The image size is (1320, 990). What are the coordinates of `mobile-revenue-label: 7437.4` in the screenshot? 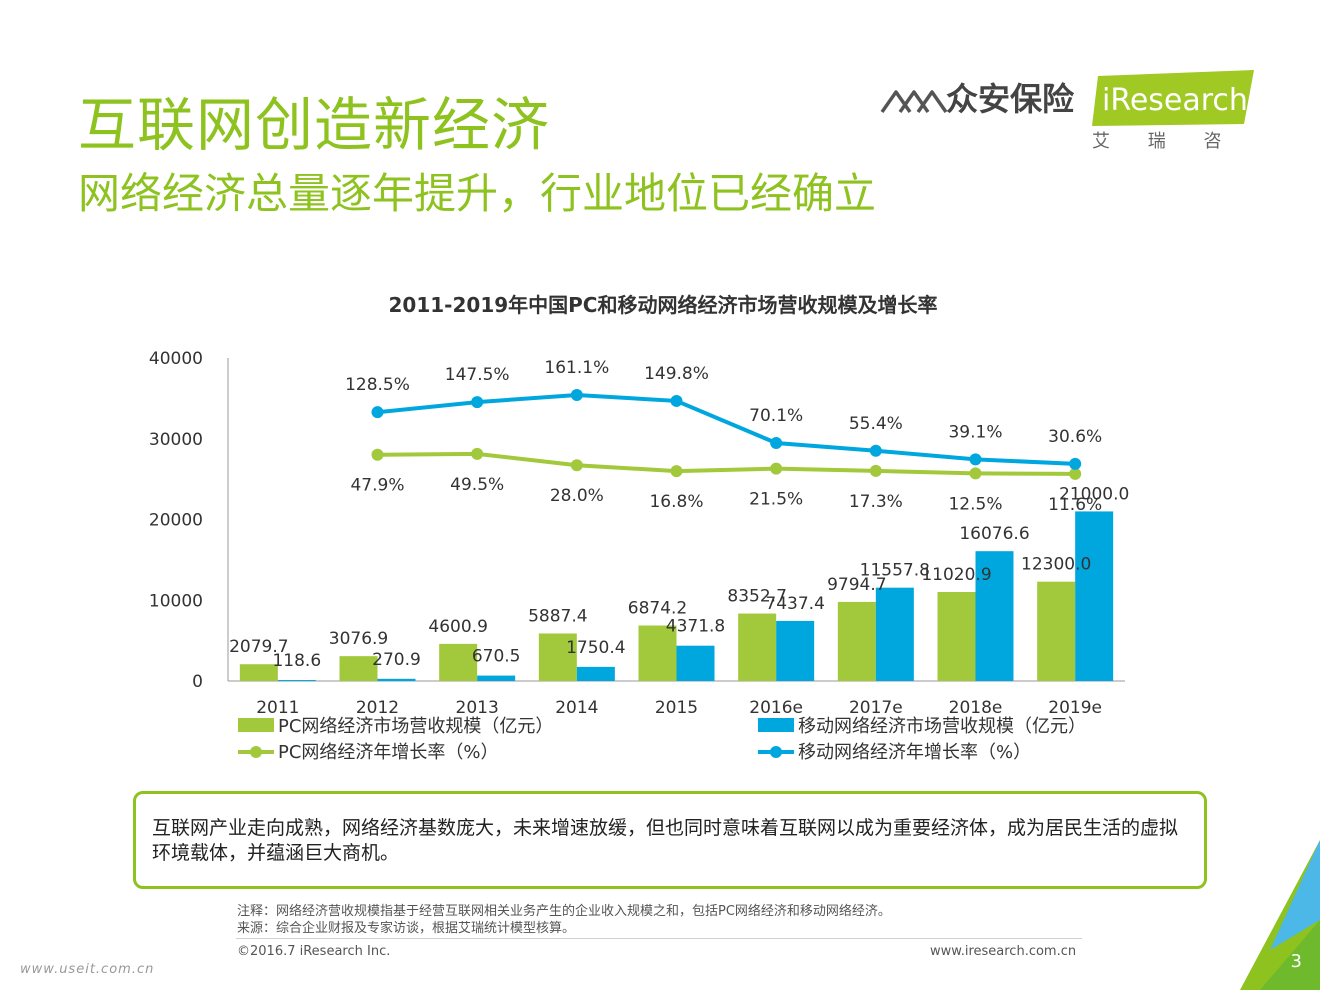 It's located at (794, 604).